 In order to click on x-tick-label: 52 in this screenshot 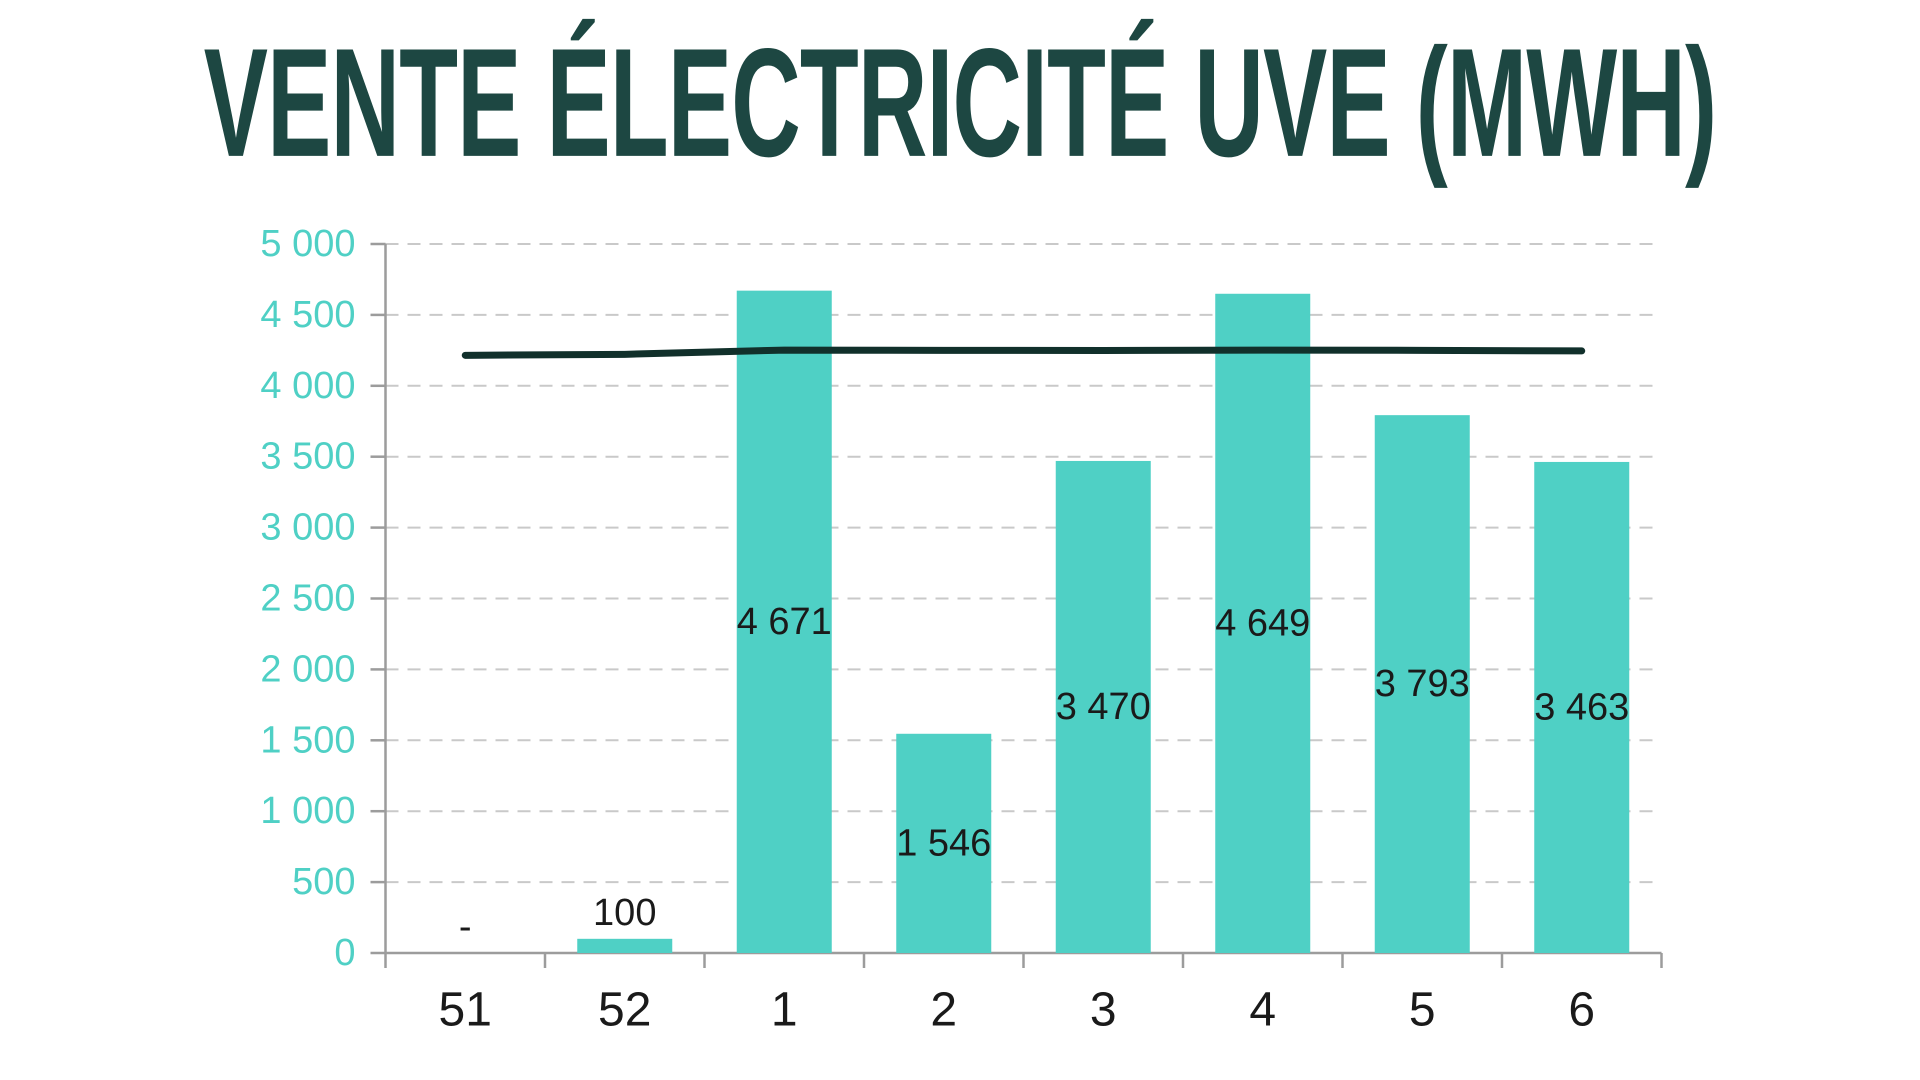, I will do `click(624, 1010)`.